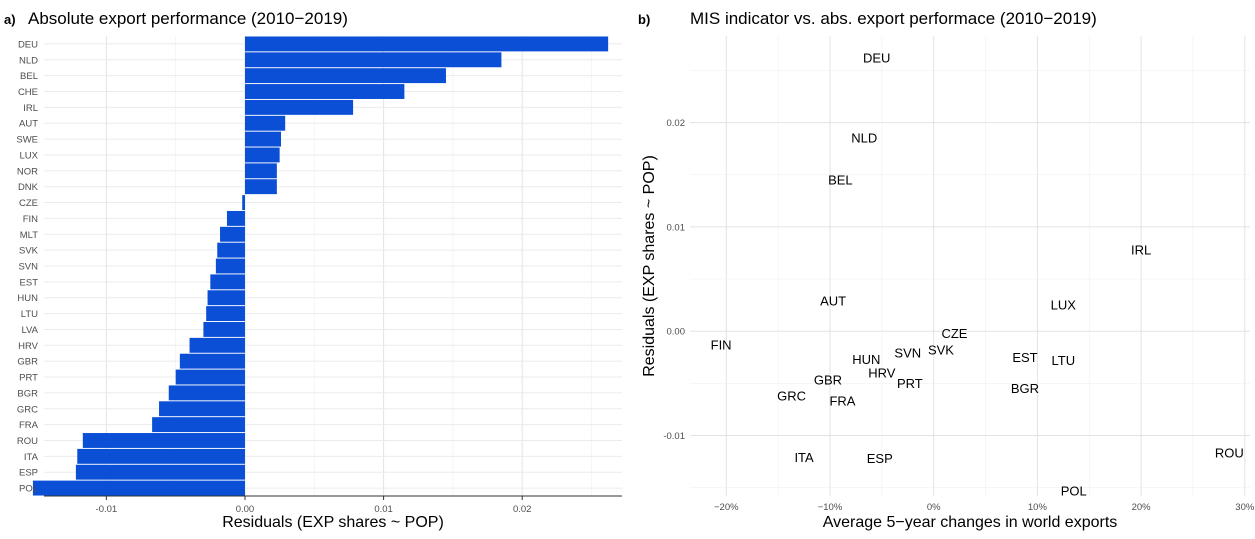 The width and height of the screenshot is (1255, 539). Describe the element at coordinates (29, 76) in the screenshot. I see `panel-a-category-label: BEL` at that location.